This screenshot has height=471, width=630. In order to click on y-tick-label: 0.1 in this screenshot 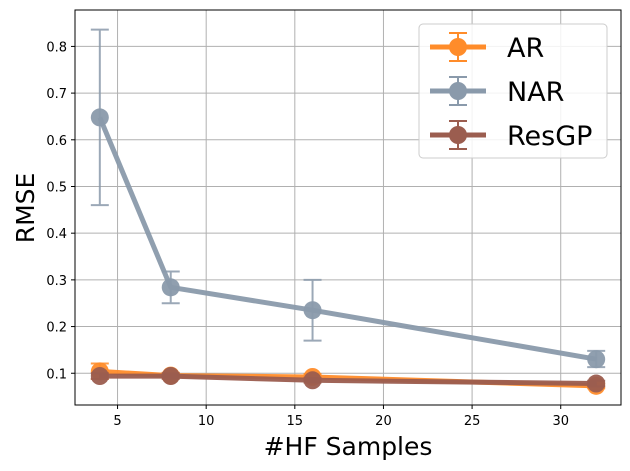, I will do `click(56, 374)`.